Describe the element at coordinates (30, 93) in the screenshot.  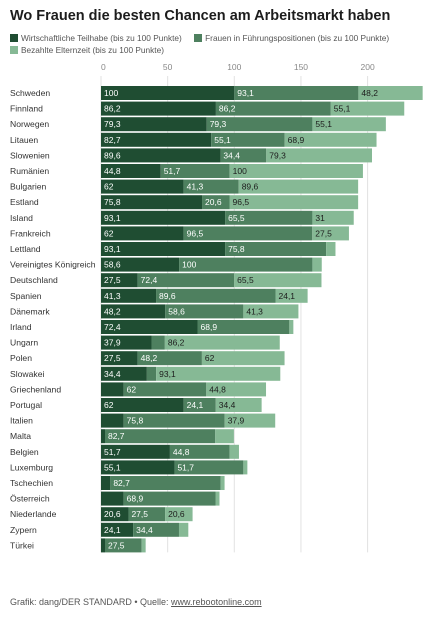
I see `category-label-schweden: Schweden` at that location.